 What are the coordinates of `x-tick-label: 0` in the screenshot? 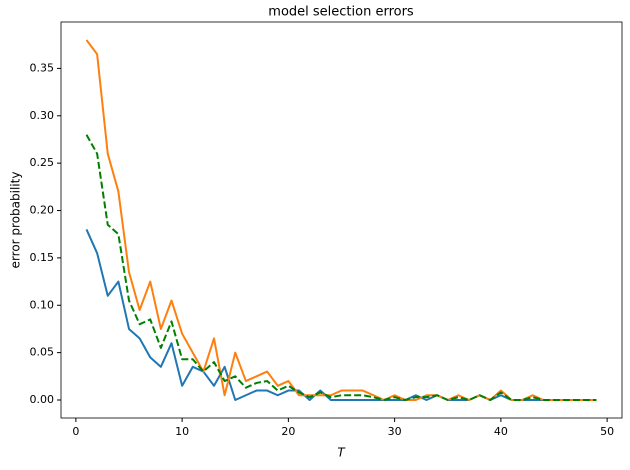 It's located at (75, 431).